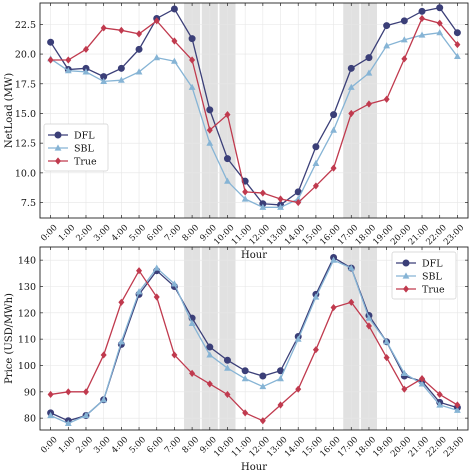 This screenshot has height=473, width=476. I want to click on x-tick-label: 0:00, so click(49, 233).